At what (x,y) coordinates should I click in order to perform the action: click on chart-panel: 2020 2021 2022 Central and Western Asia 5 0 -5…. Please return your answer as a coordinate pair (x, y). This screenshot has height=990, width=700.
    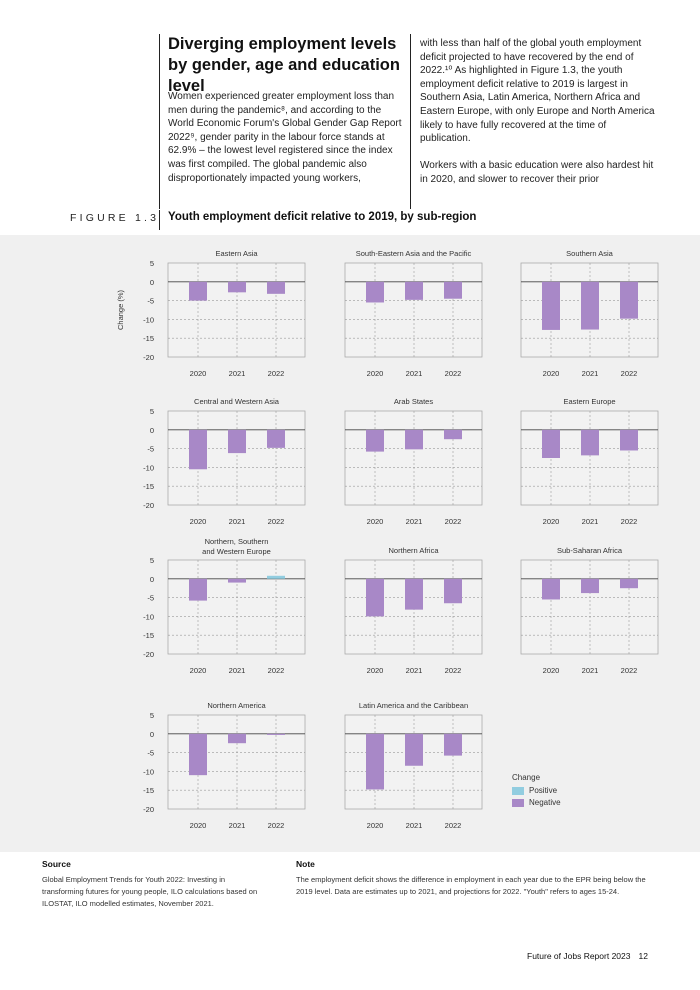
    Looking at the image, I should click on (224, 461).